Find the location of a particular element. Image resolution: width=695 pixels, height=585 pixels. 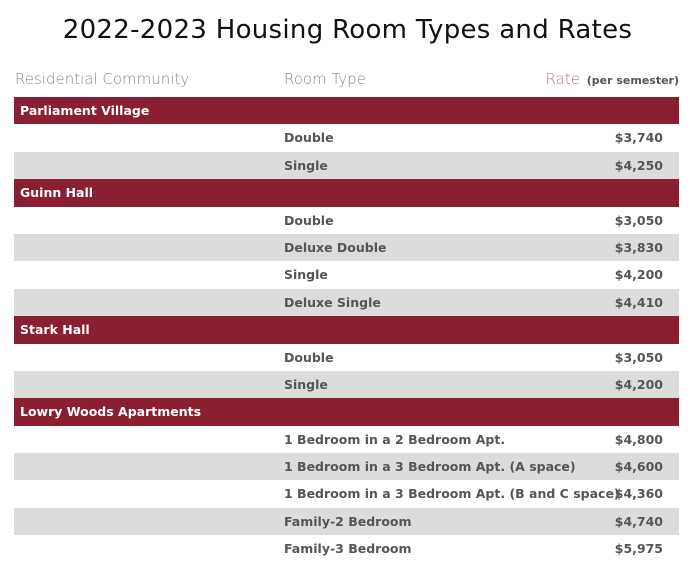

rate-header-label: Rate is located at coordinates (562, 79).